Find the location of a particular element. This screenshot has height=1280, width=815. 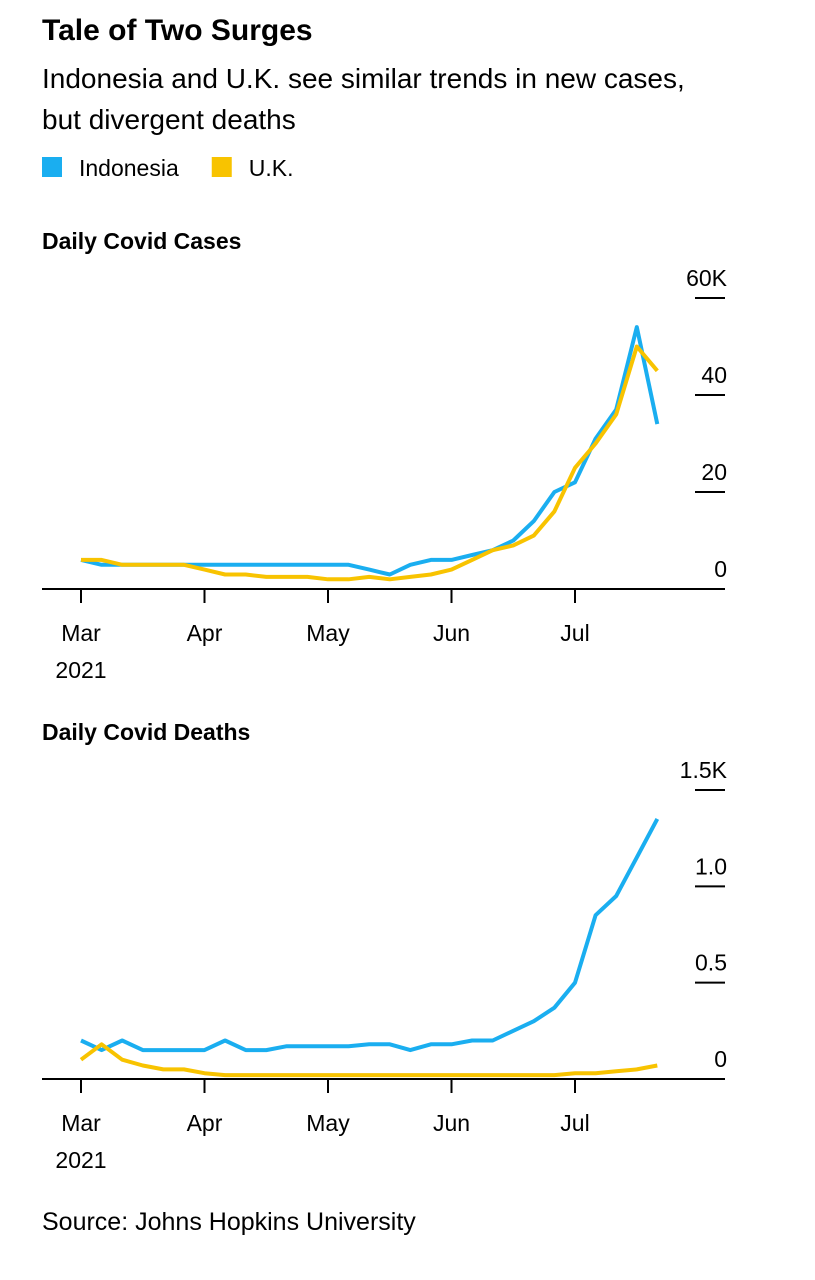

panel-title: Daily Covid Cases is located at coordinates (141, 241).